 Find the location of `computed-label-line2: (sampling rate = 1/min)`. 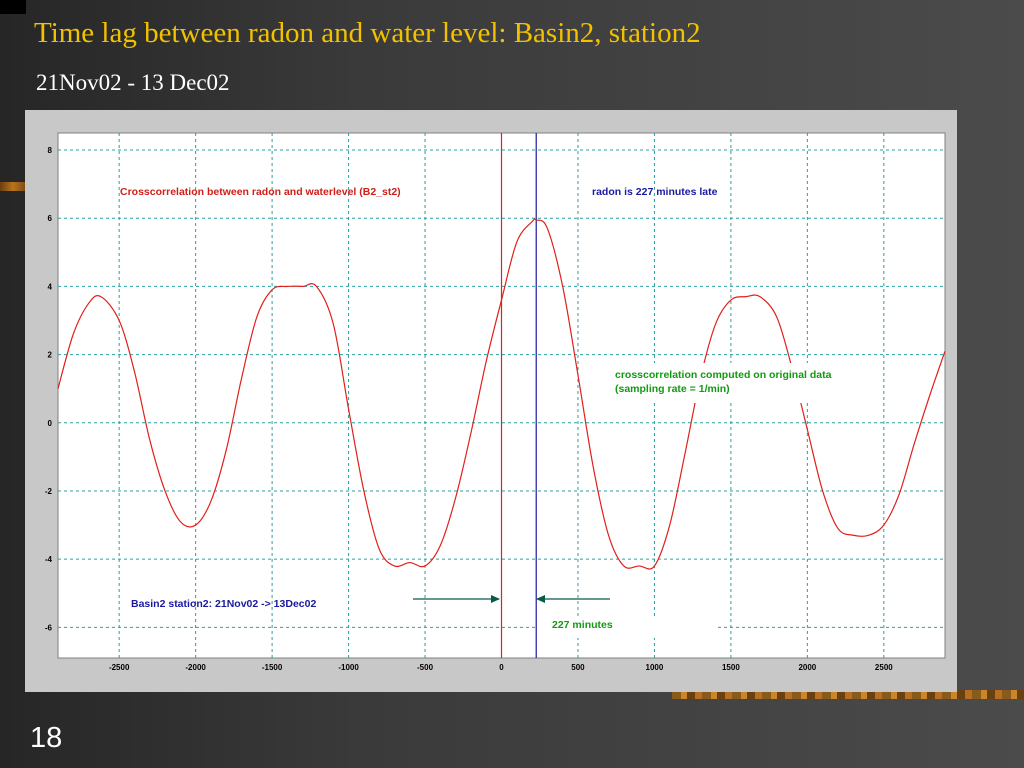

computed-label-line2: (sampling rate = 1/min) is located at coordinates (672, 389).